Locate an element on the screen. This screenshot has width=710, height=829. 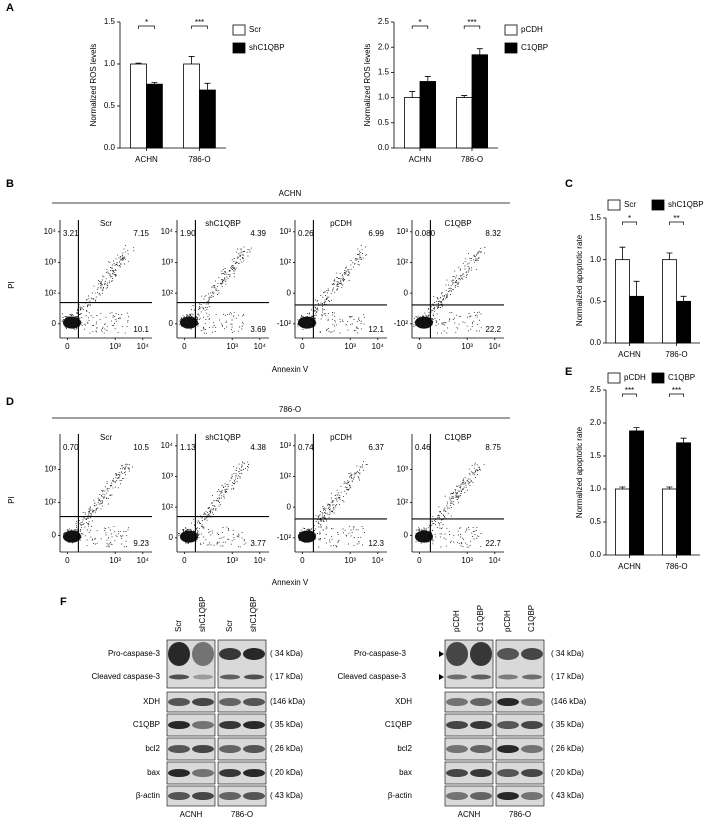
quadrant-value: 4.39 is located at coordinates (258, 233).